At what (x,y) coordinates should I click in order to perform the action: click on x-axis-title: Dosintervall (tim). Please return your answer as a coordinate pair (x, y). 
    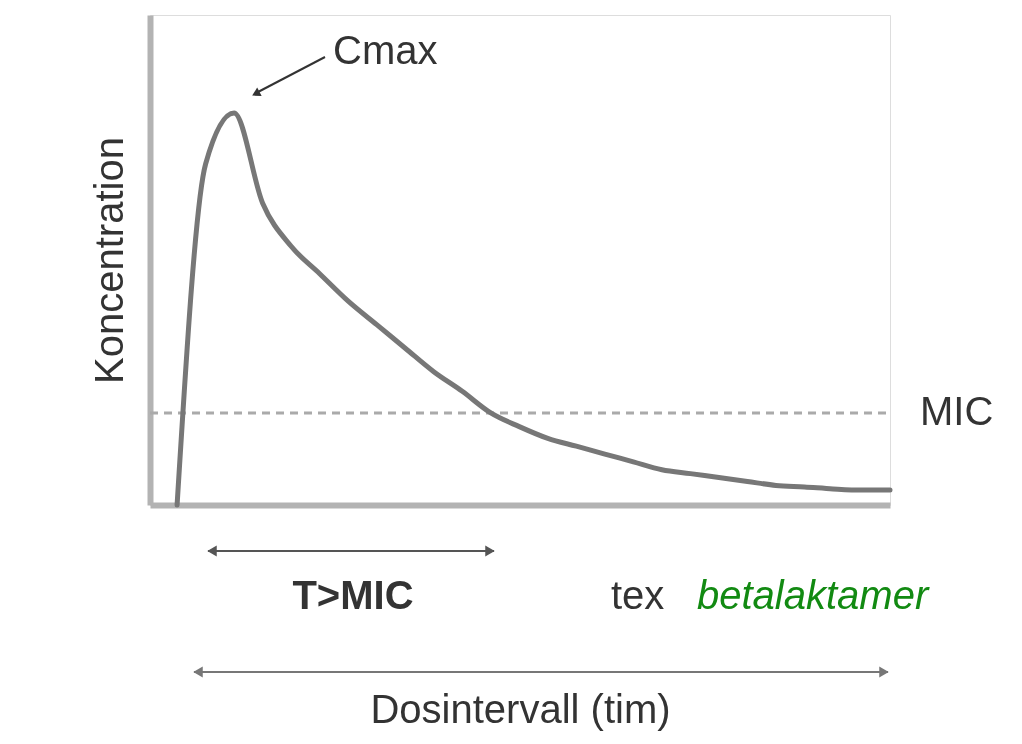
    Looking at the image, I should click on (520, 708).